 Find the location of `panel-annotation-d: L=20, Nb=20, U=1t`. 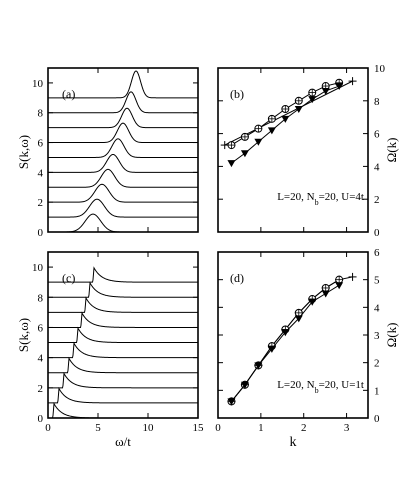

panel-annotation-d: L=20, Nb=20, U=1t is located at coordinates (320, 387).